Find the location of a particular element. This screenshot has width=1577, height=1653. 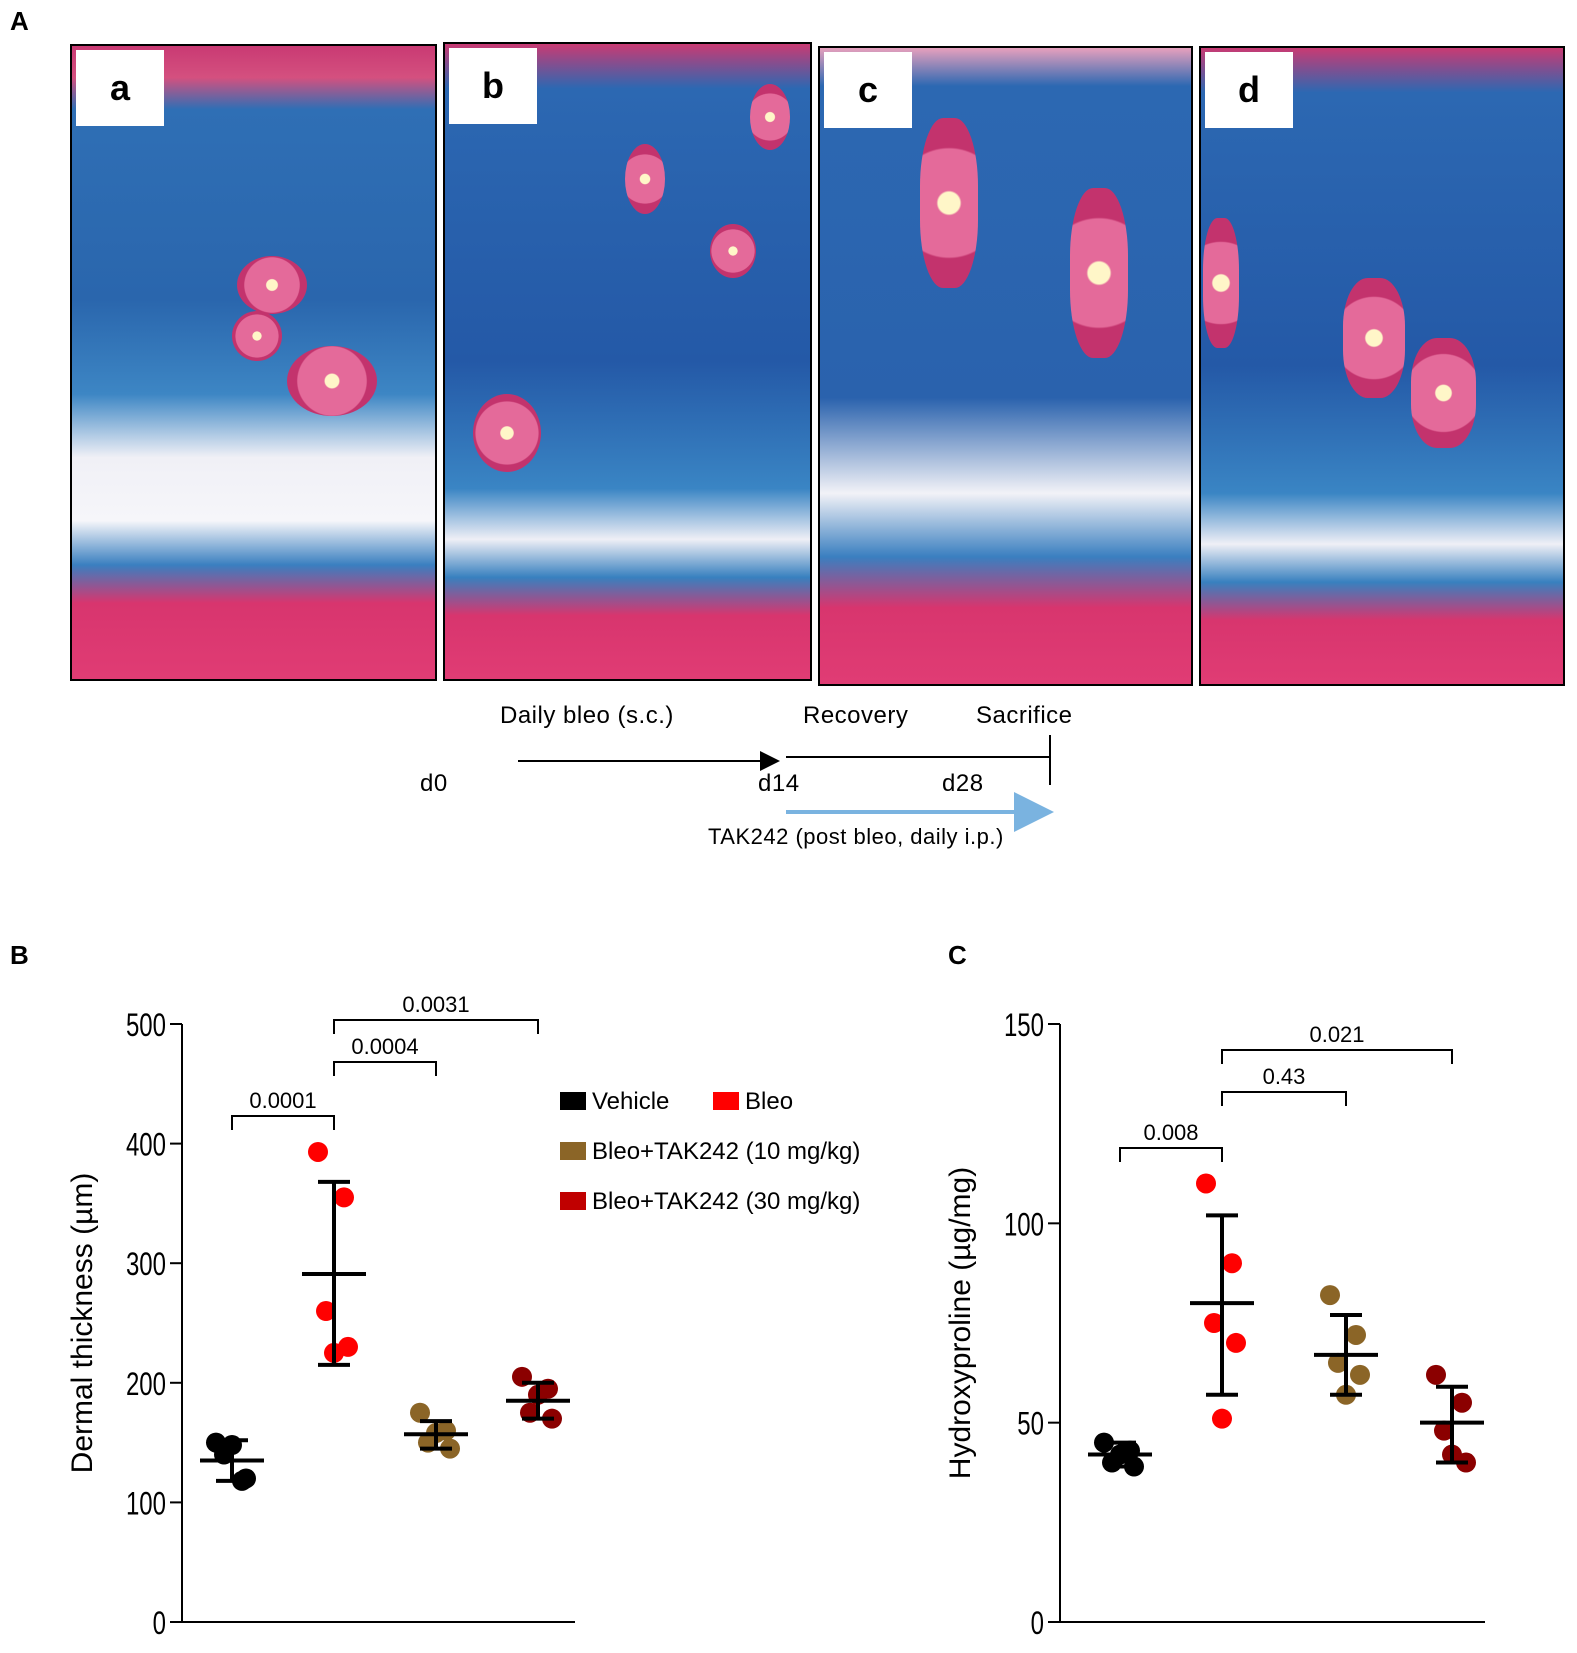

y-tick-label: 400 is located at coordinates (146, 1144).